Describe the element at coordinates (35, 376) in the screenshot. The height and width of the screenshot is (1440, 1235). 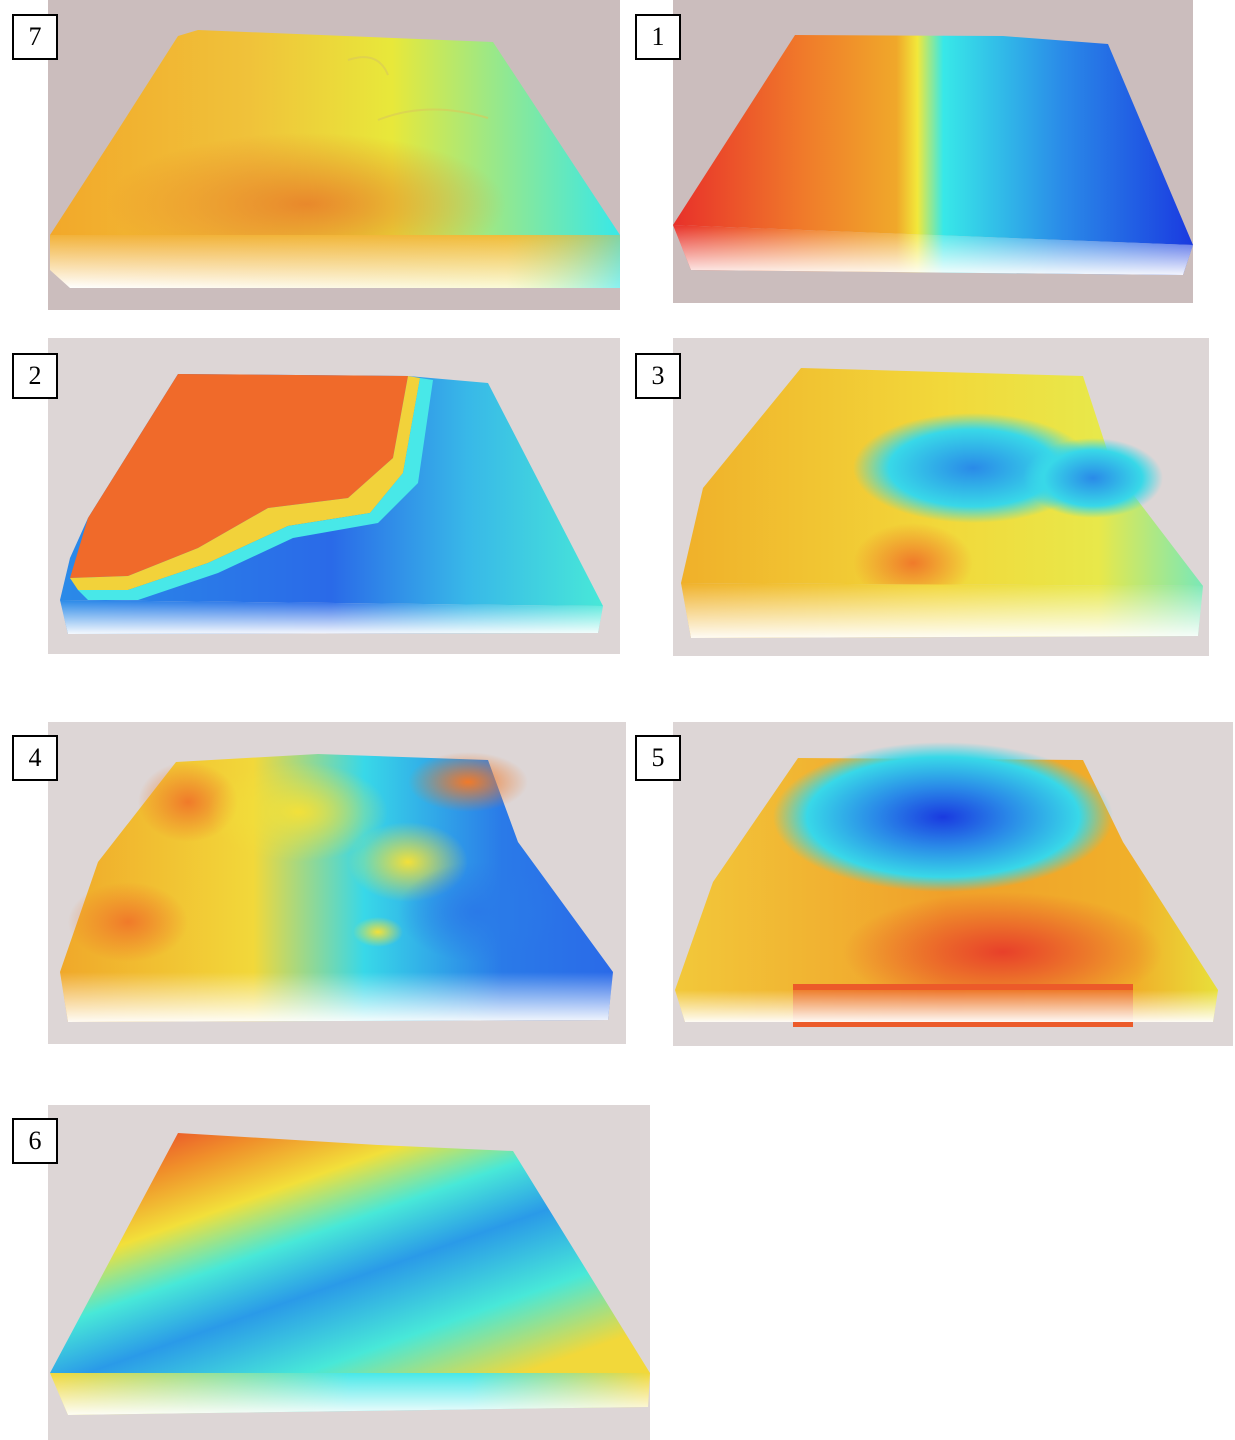
I see `panel-label-2: 2` at that location.